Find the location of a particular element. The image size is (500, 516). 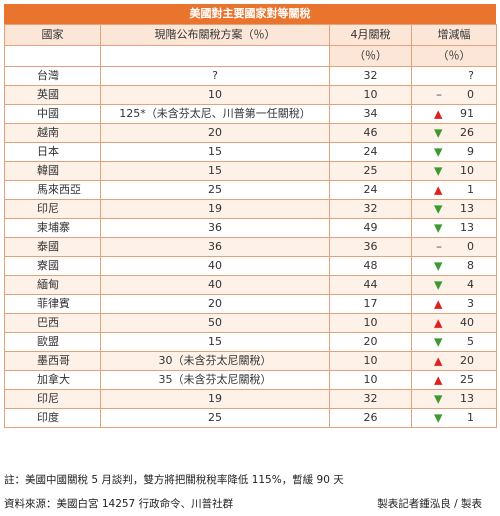

table-row: 菲律賓 20 17 ▲ 3 is located at coordinates (250, 304).